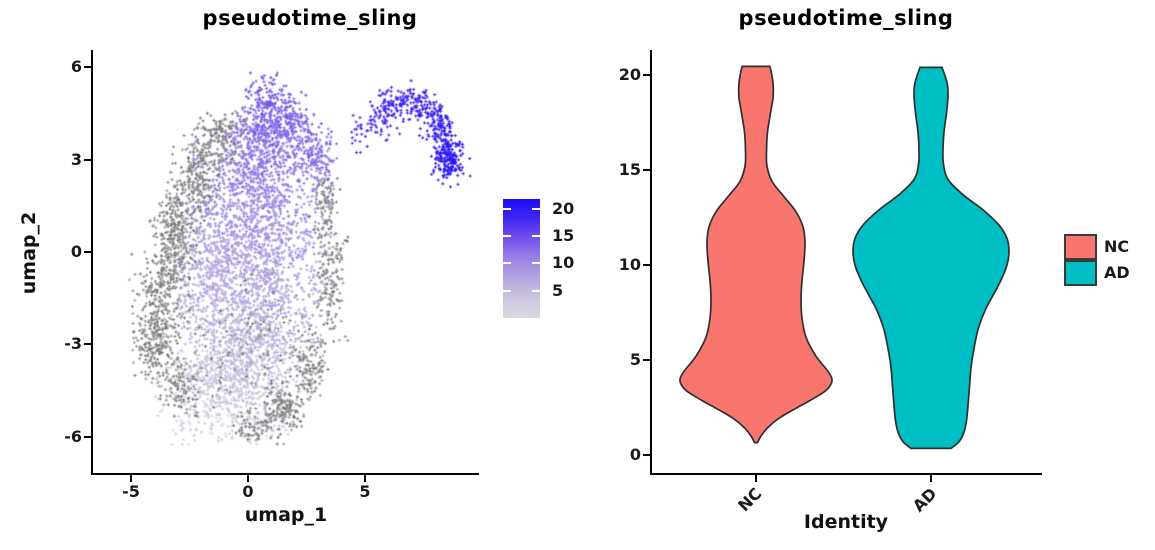 This screenshot has height=550, width=1155. What do you see at coordinates (76, 251) in the screenshot?
I see `umap-y-tick-label: 0` at bounding box center [76, 251].